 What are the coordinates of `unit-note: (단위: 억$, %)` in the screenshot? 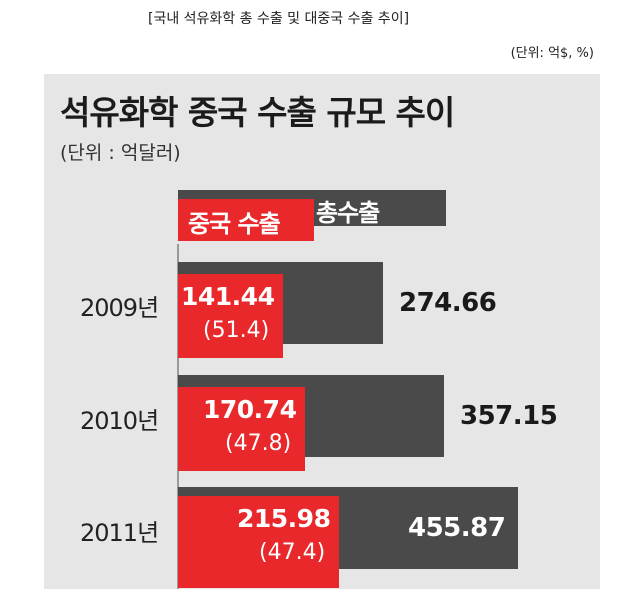 It's located at (552, 53).